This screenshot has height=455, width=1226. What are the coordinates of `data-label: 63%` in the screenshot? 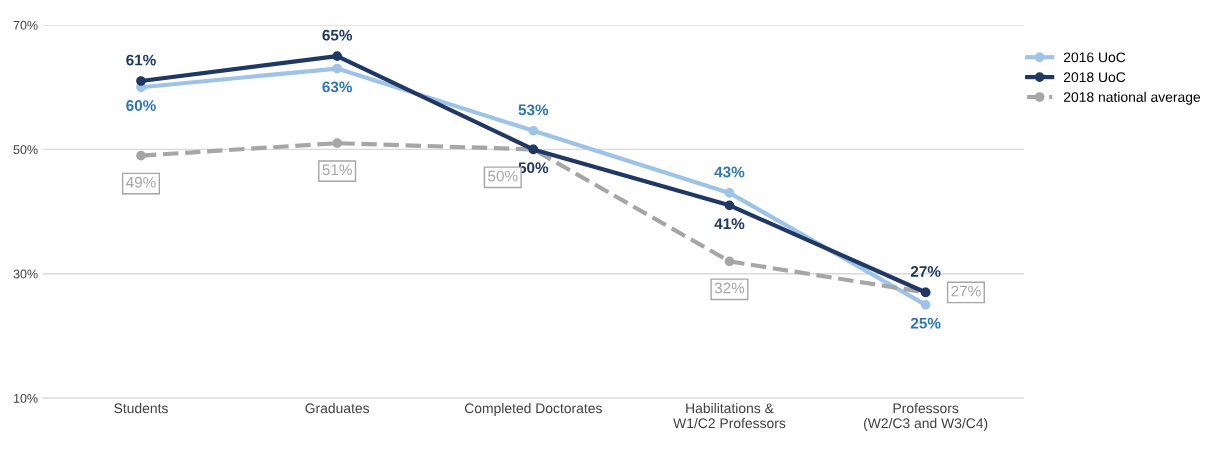 It's located at (337, 87).